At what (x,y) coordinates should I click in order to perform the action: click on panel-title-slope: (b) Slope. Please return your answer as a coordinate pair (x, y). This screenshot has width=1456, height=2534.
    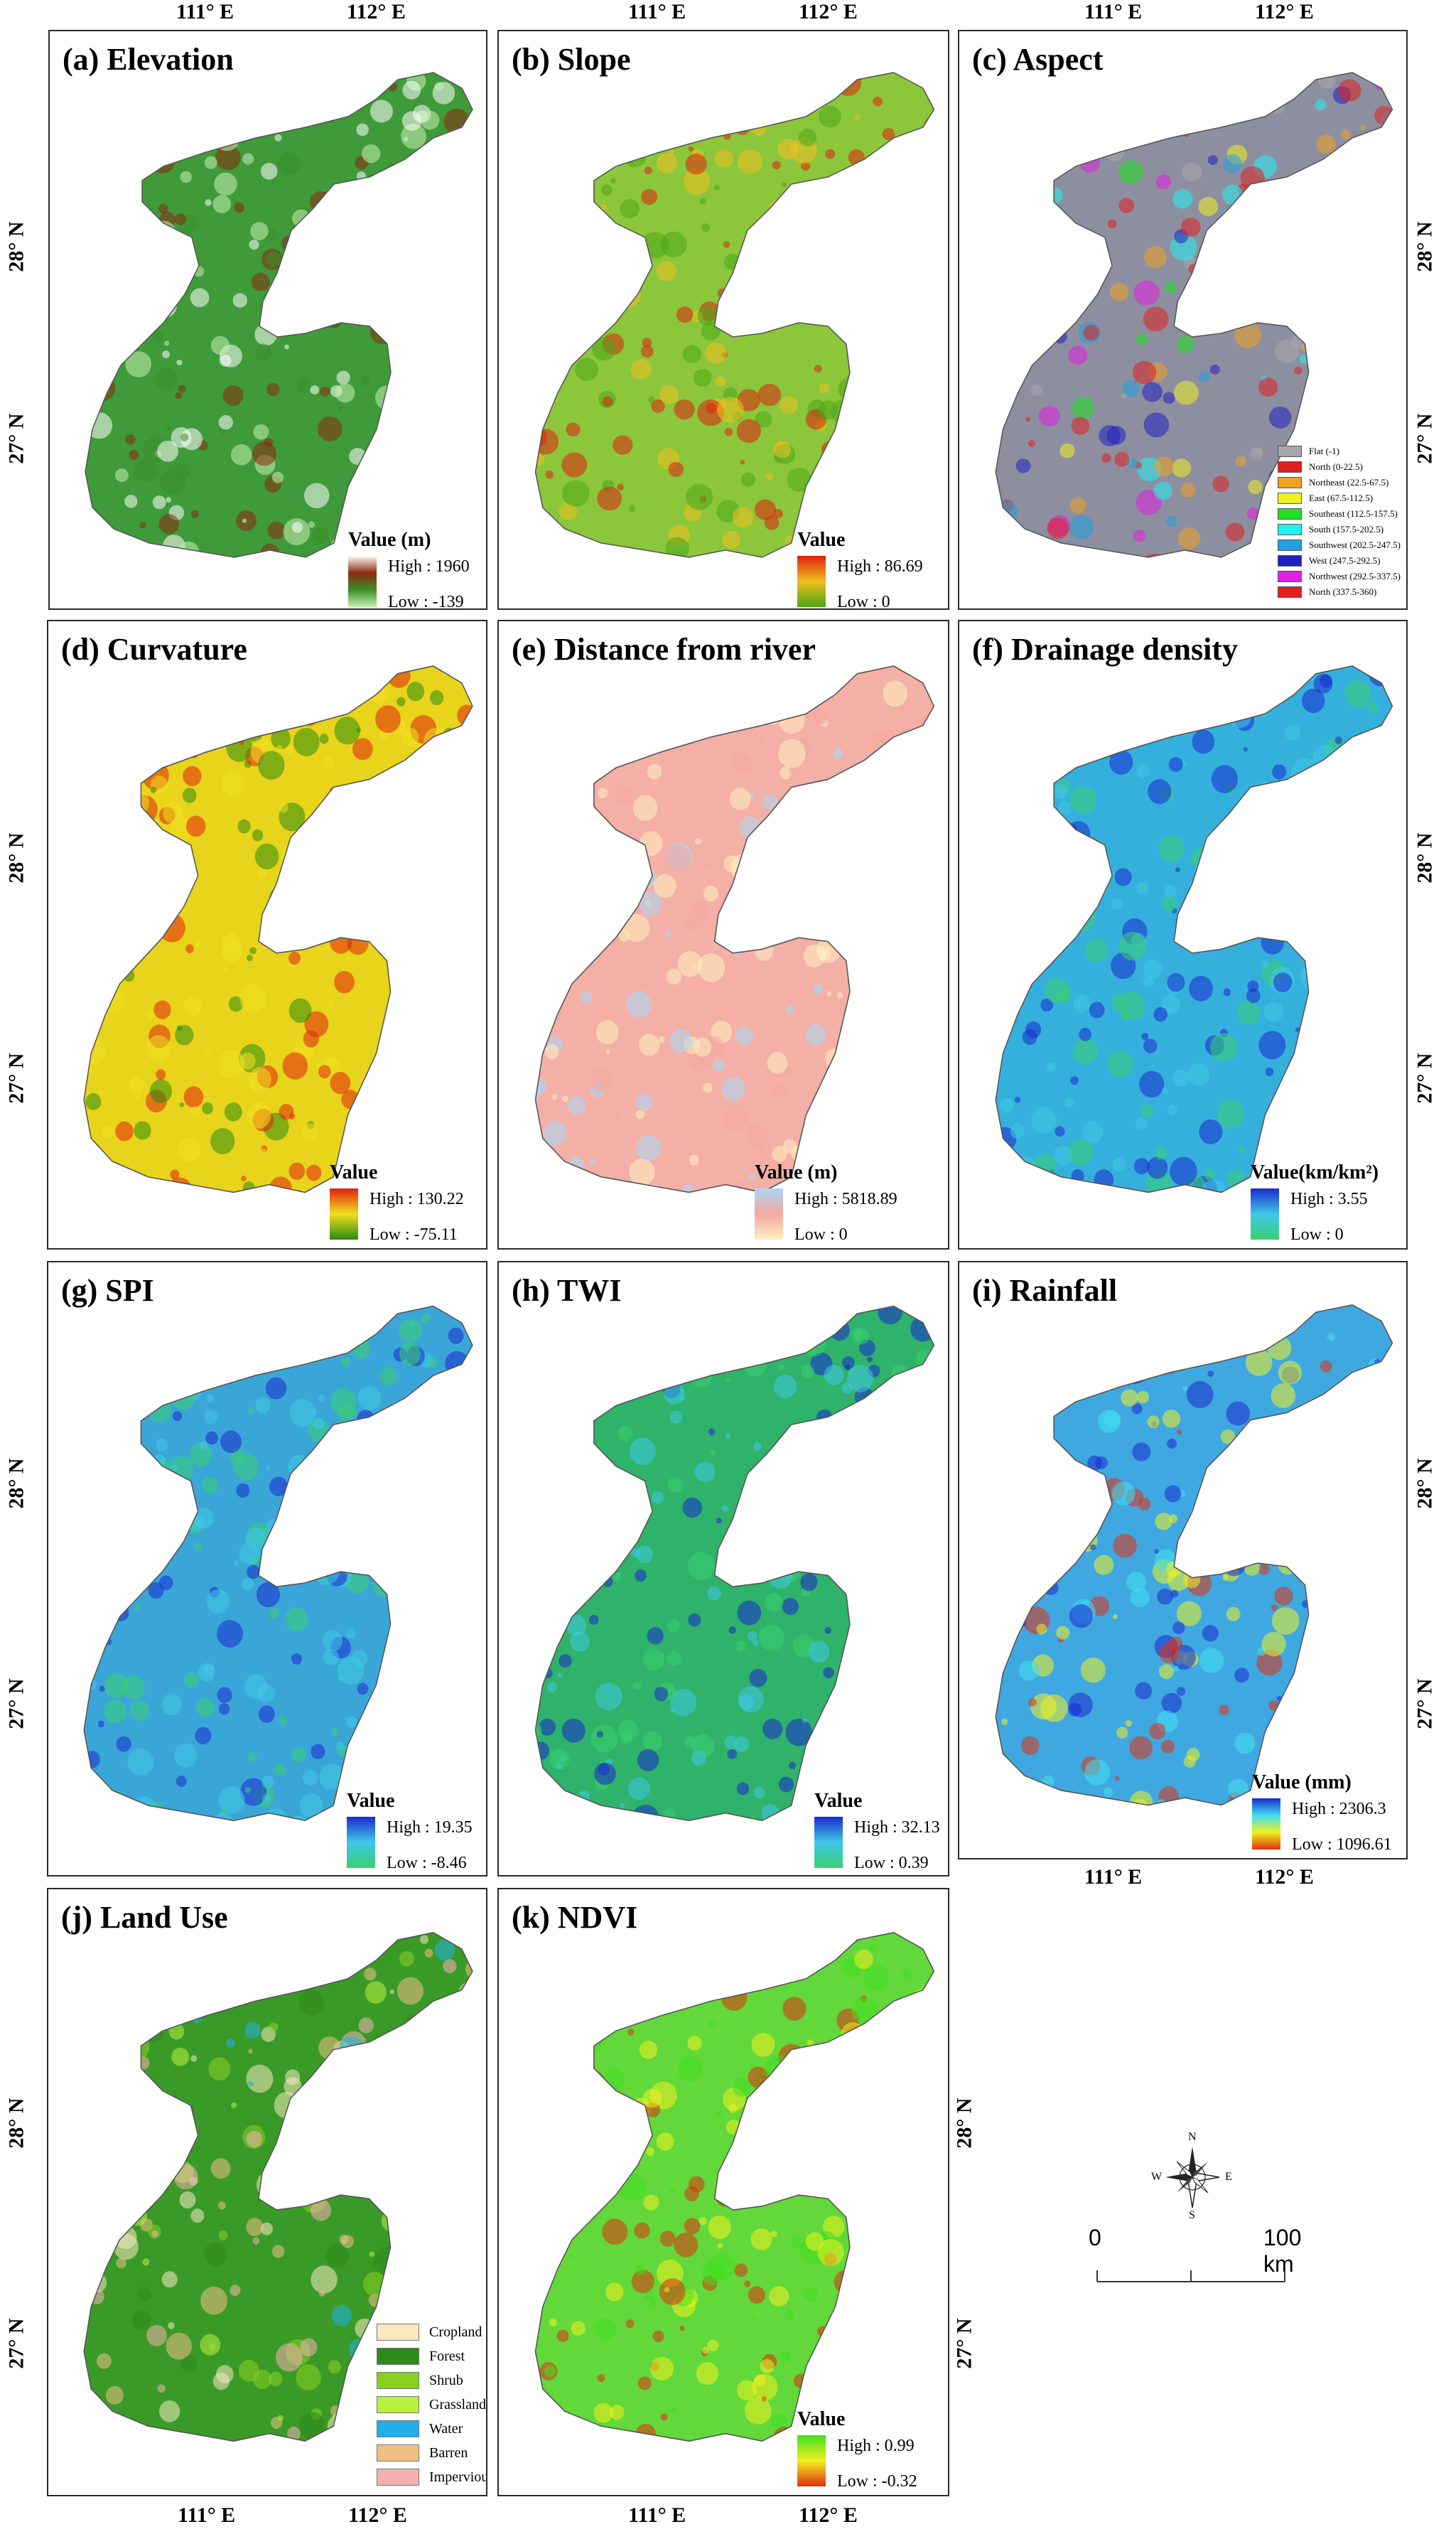
    Looking at the image, I should click on (572, 59).